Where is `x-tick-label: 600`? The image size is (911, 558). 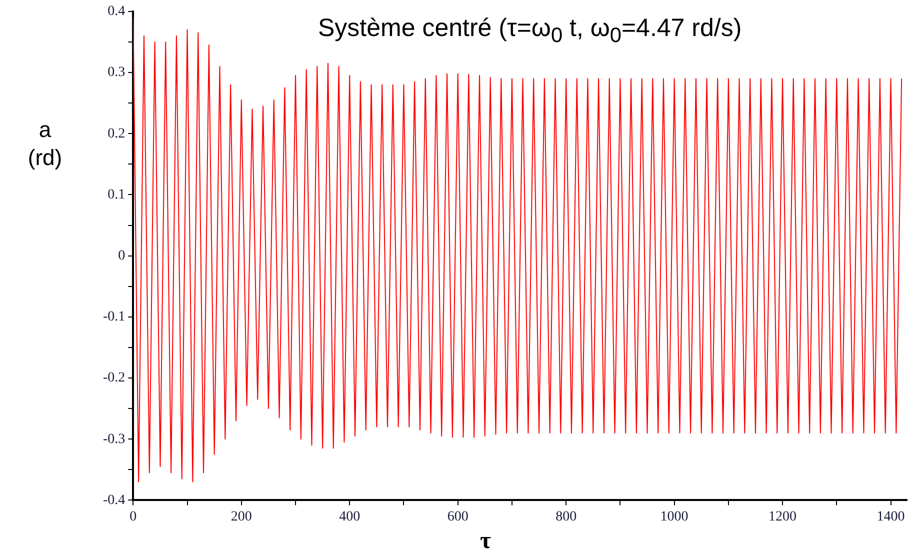 x-tick-label: 600 is located at coordinates (457, 516).